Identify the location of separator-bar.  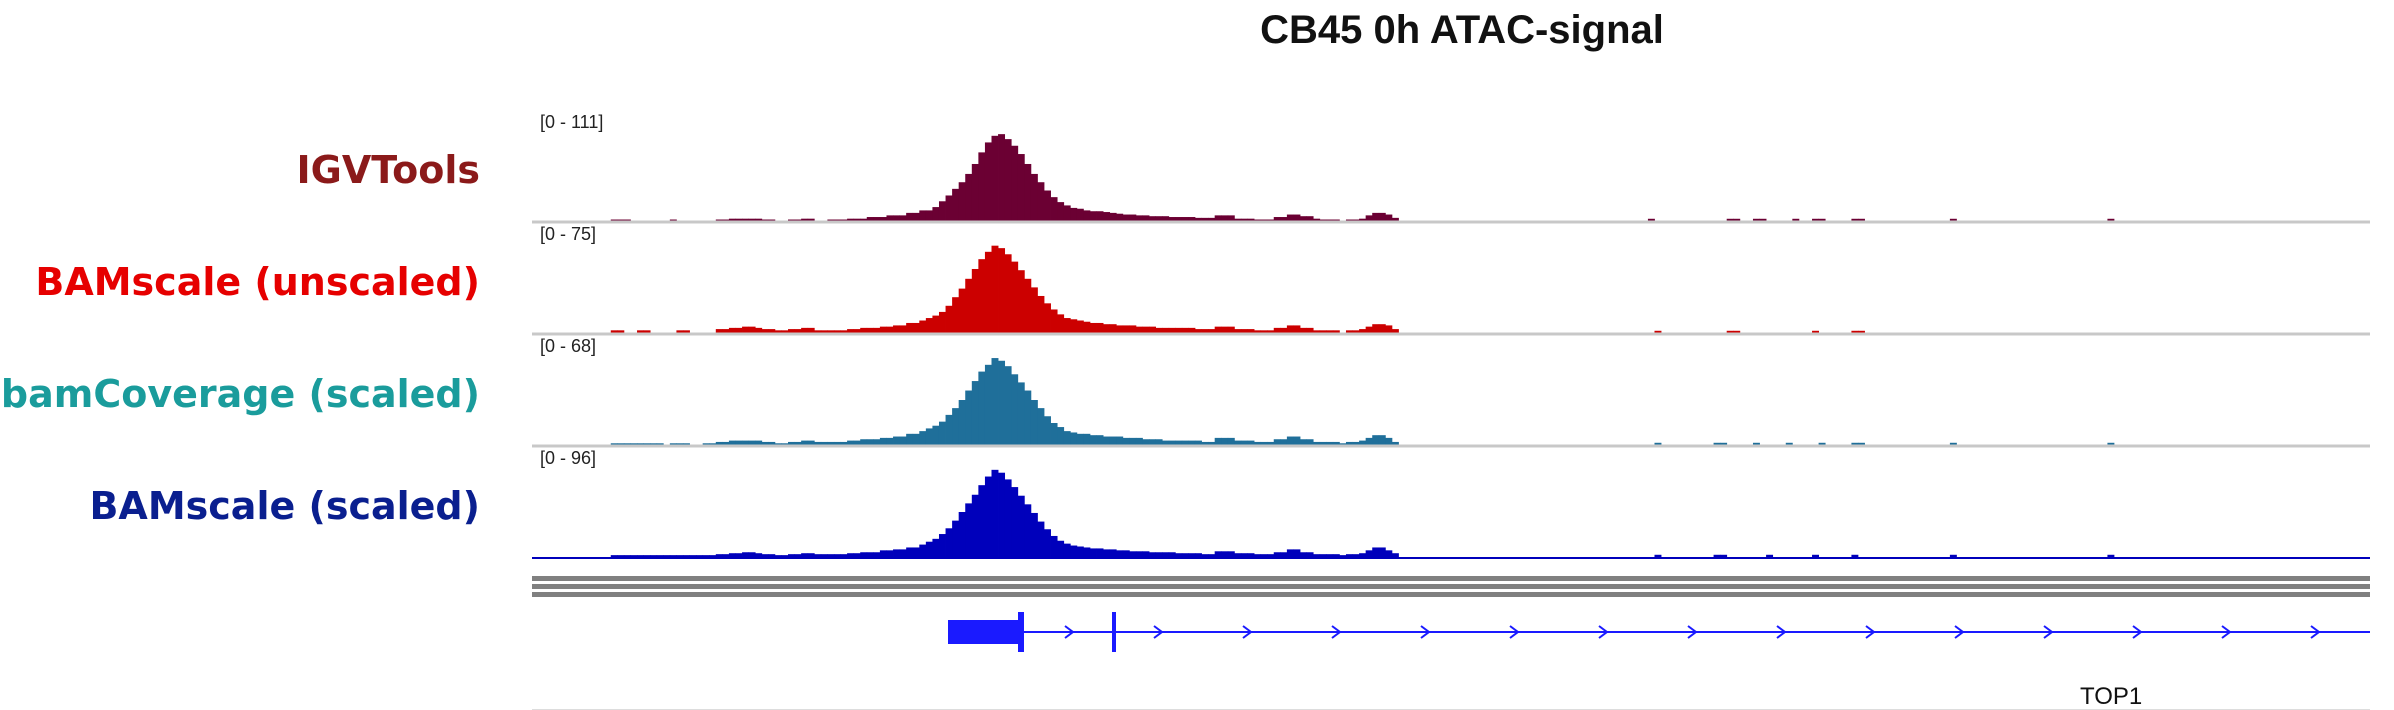
(1451, 586).